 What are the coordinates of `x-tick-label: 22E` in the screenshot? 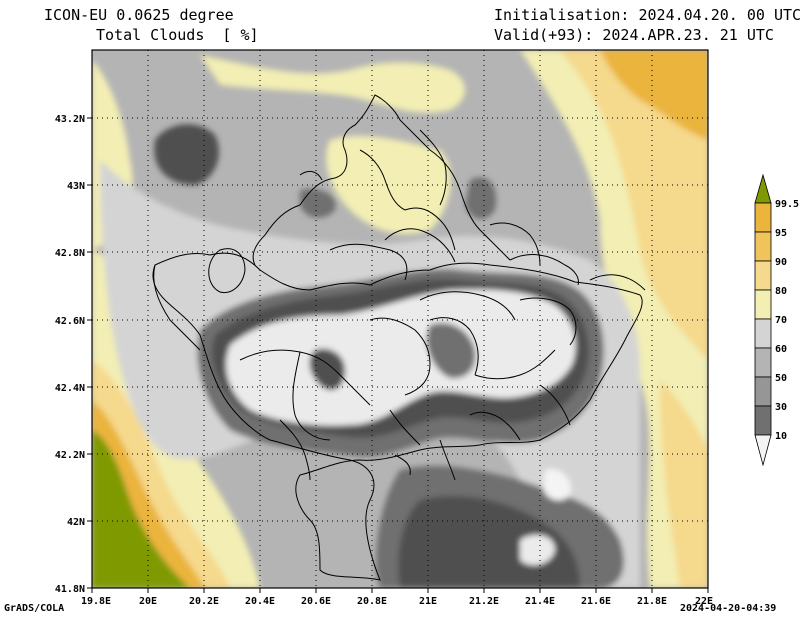 It's located at (704, 601).